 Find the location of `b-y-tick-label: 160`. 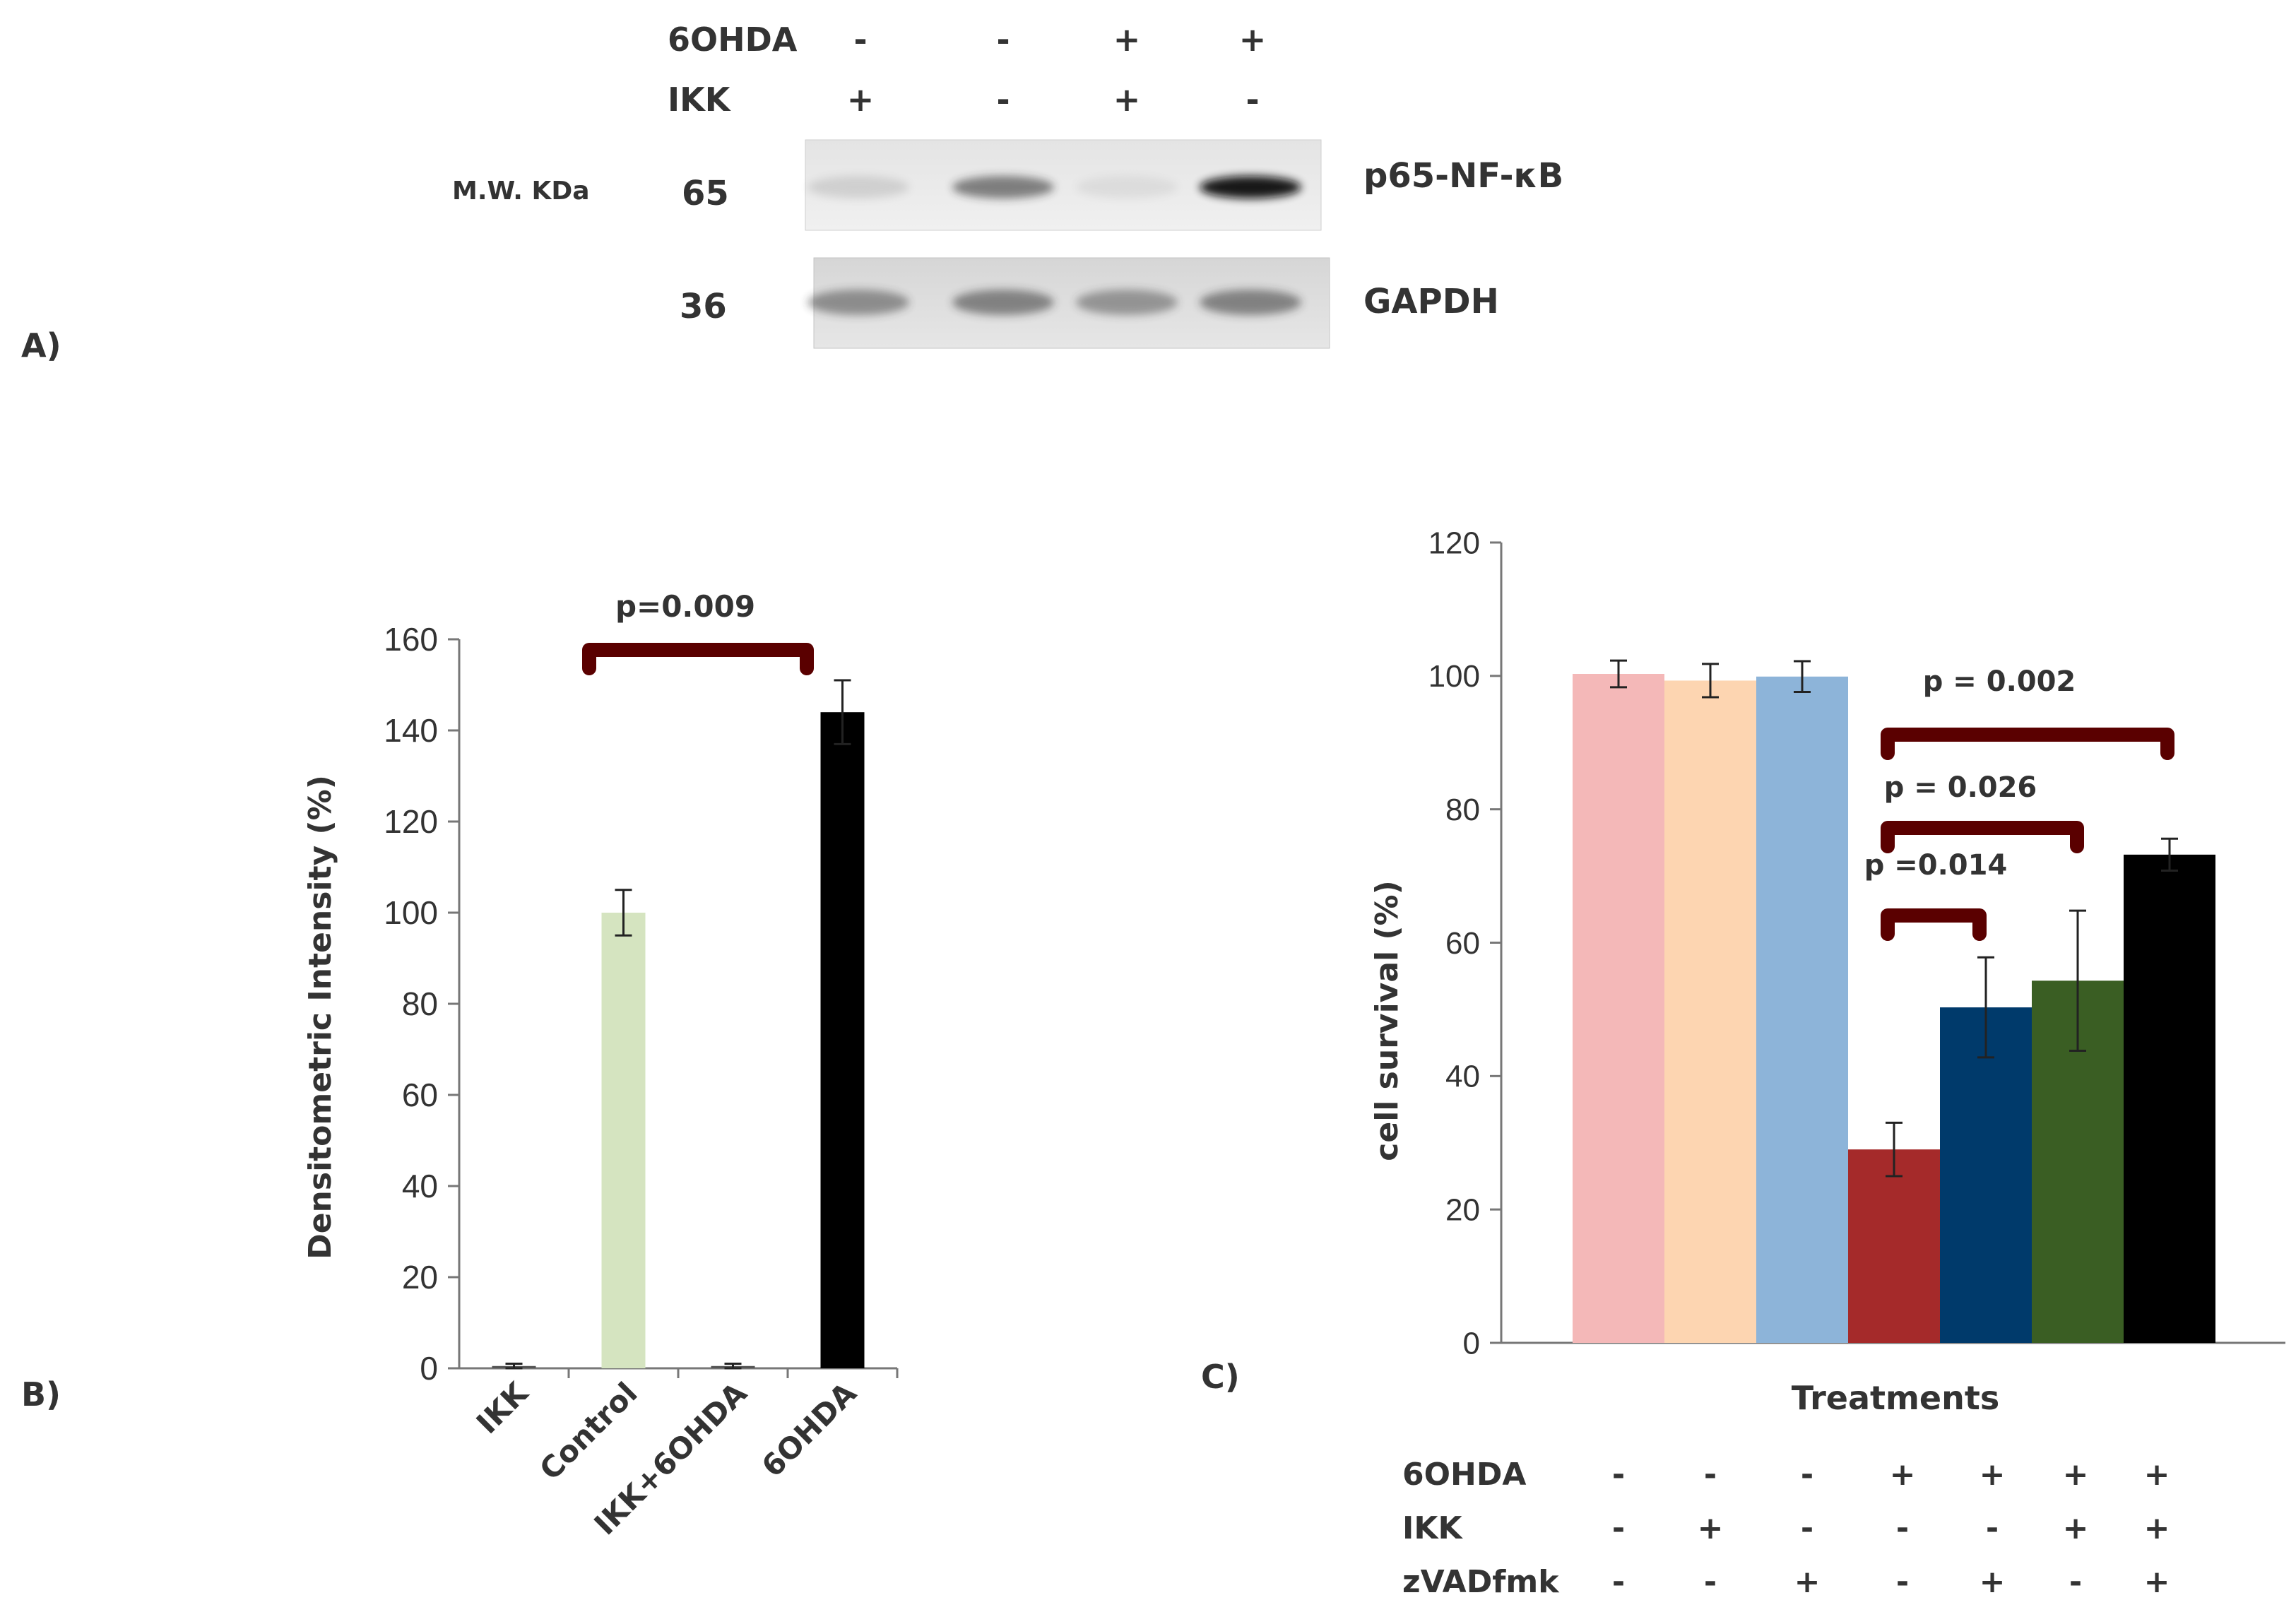

b-y-tick-label: 160 is located at coordinates (411, 639).